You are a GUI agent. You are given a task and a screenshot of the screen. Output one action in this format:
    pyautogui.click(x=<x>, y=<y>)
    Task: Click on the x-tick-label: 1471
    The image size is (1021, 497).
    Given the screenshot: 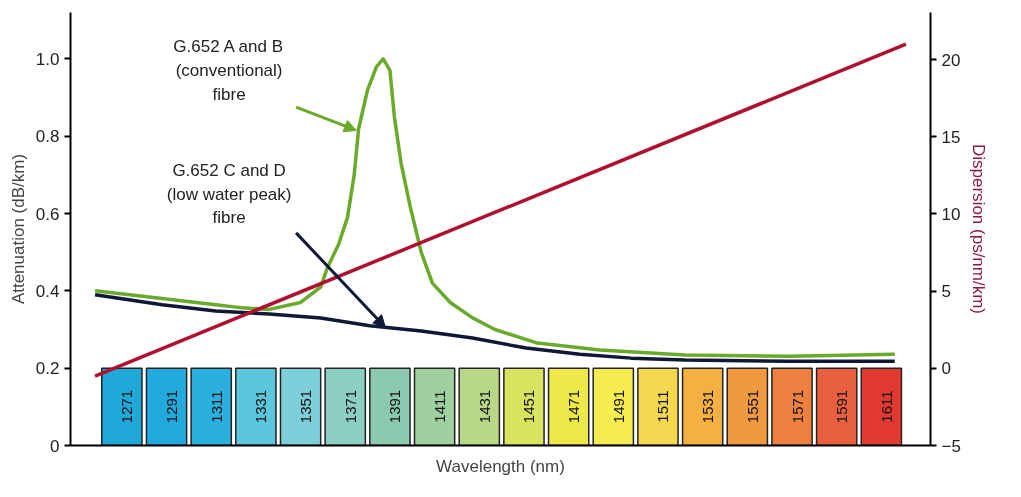 What is the action you would take?
    pyautogui.click(x=574, y=406)
    